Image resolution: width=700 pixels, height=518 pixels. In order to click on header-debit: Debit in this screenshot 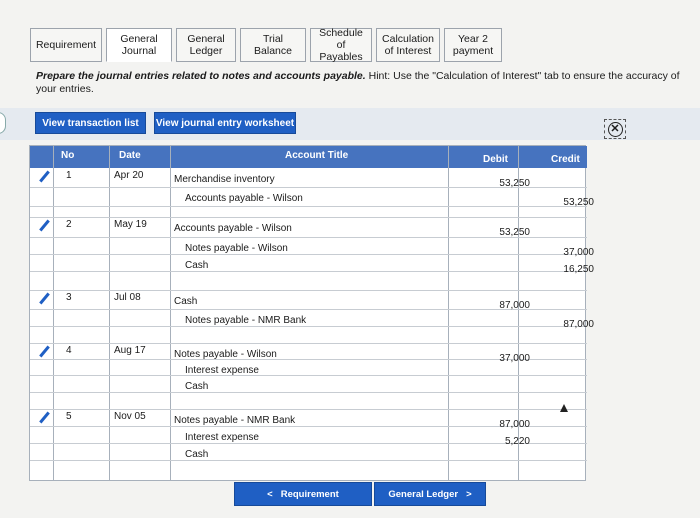, I will do `click(495, 159)`.